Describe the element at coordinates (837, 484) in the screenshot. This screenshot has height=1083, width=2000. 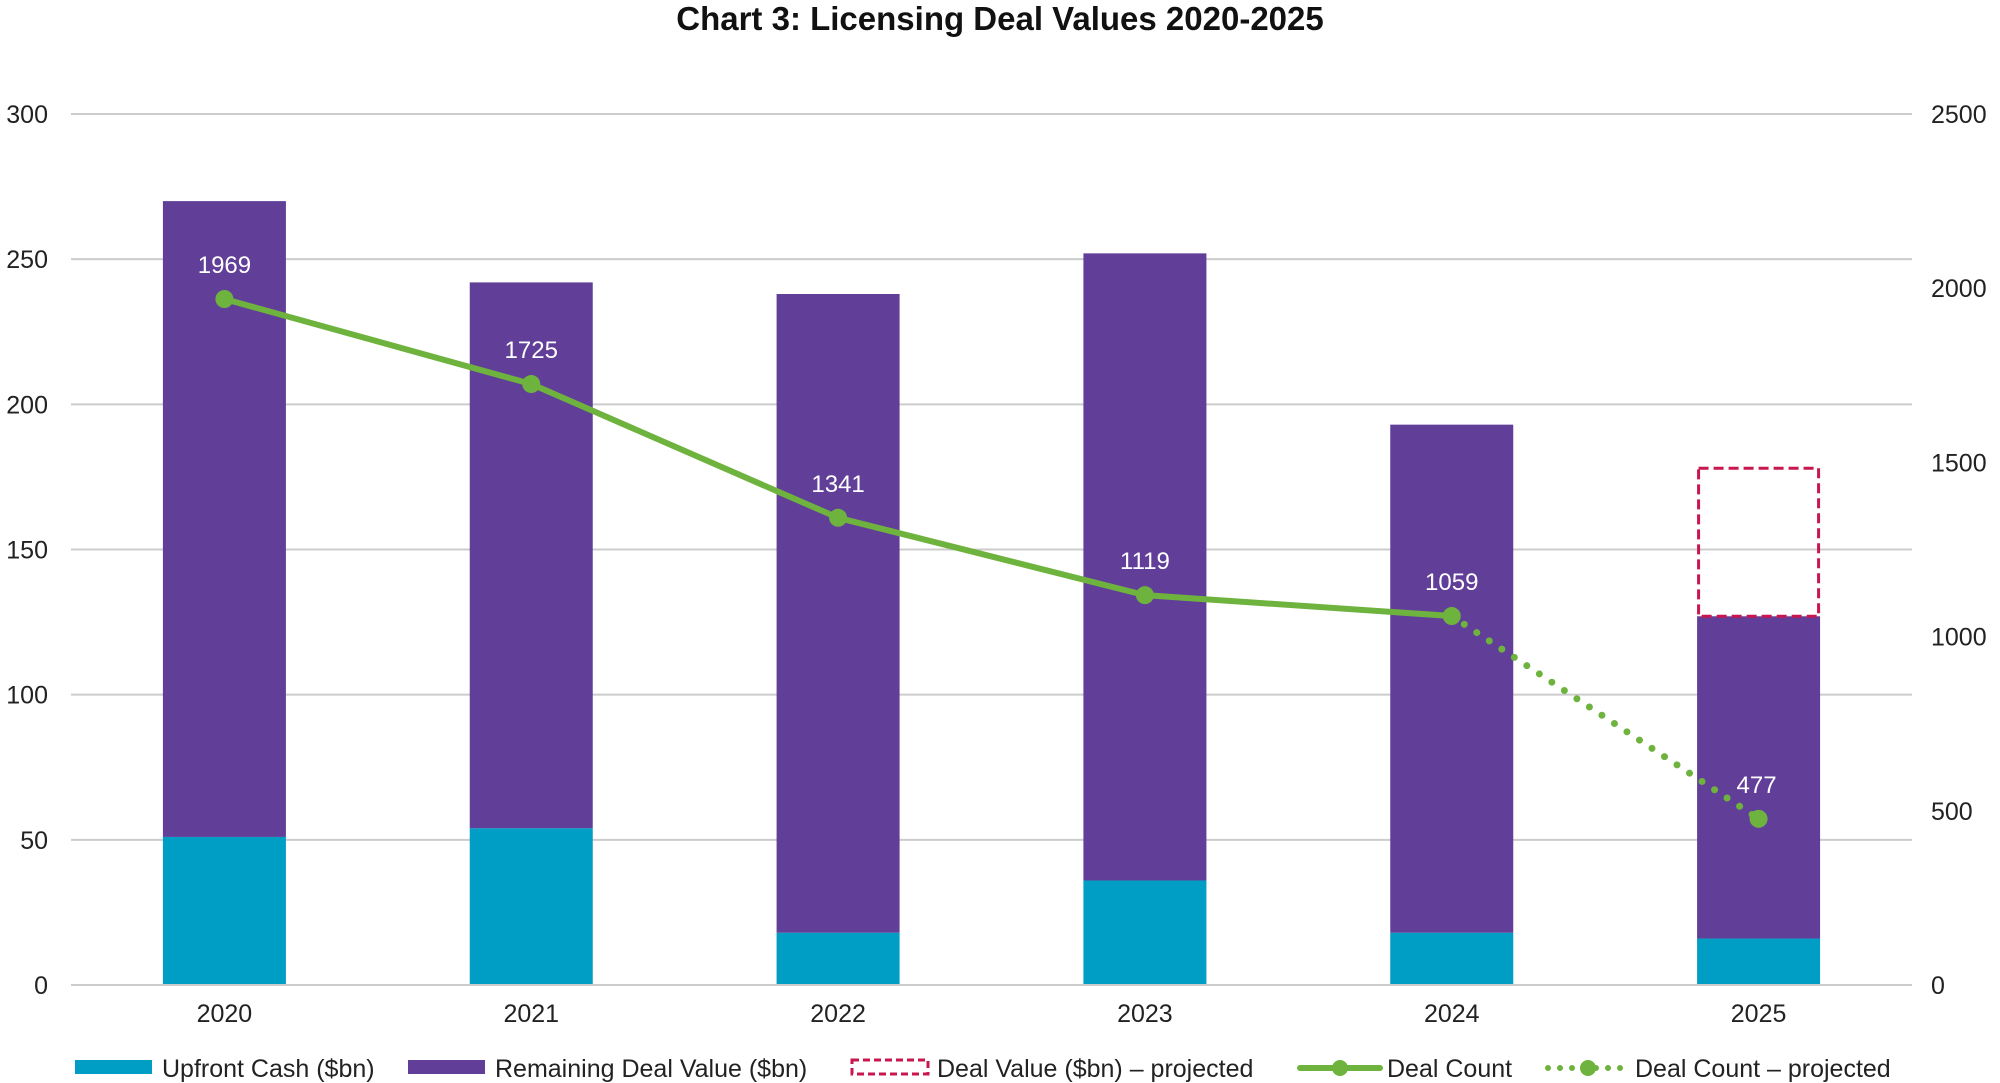
I see `deal-count-label: 1341` at that location.